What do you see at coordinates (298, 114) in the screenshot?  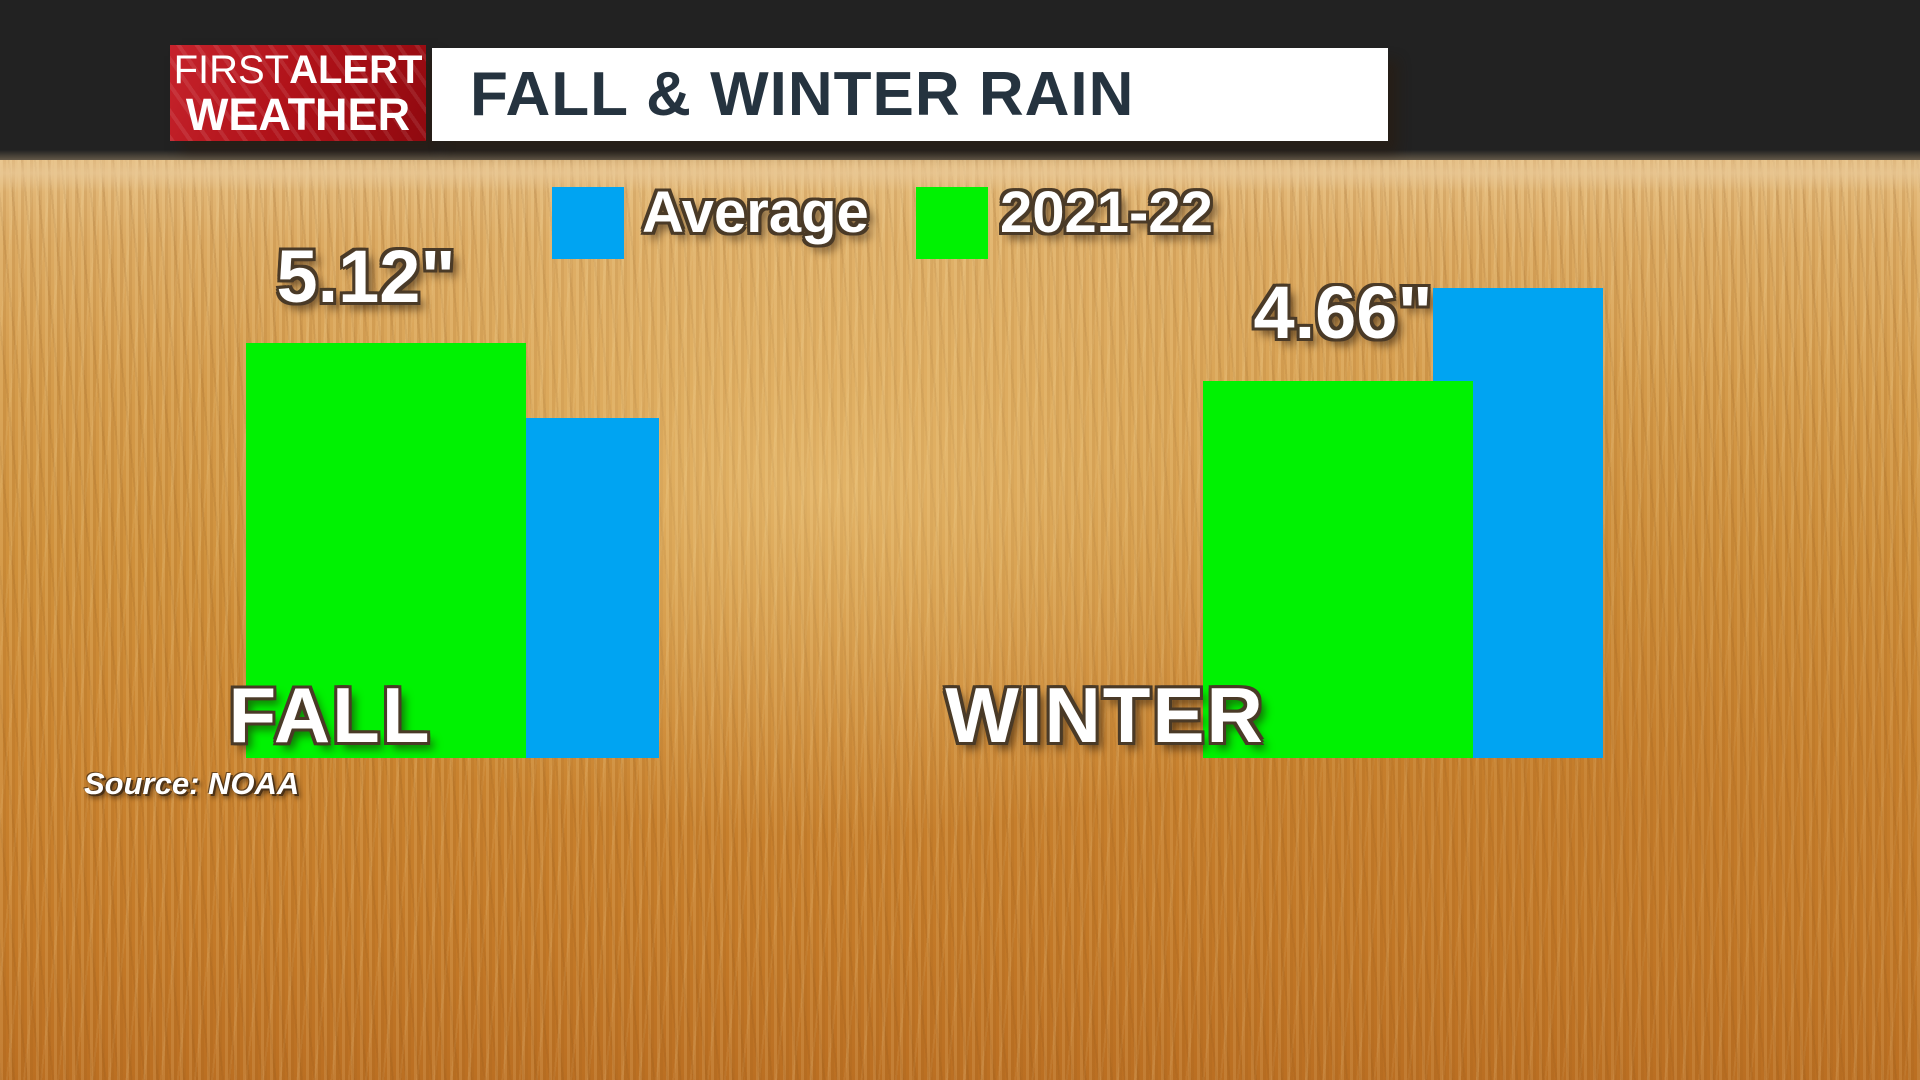 I see `logo-weather-text: WEATHER` at bounding box center [298, 114].